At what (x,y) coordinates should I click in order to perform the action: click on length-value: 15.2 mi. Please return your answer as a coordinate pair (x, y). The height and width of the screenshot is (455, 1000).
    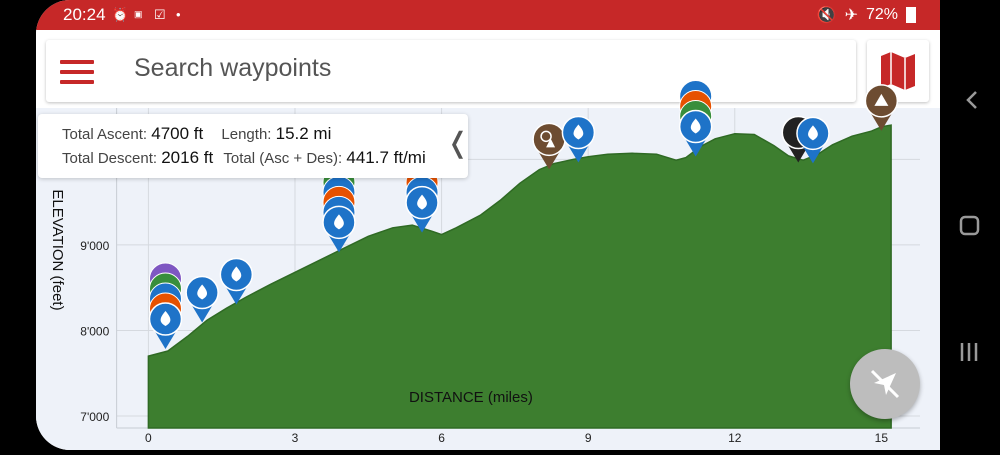
    Looking at the image, I should click on (303, 133).